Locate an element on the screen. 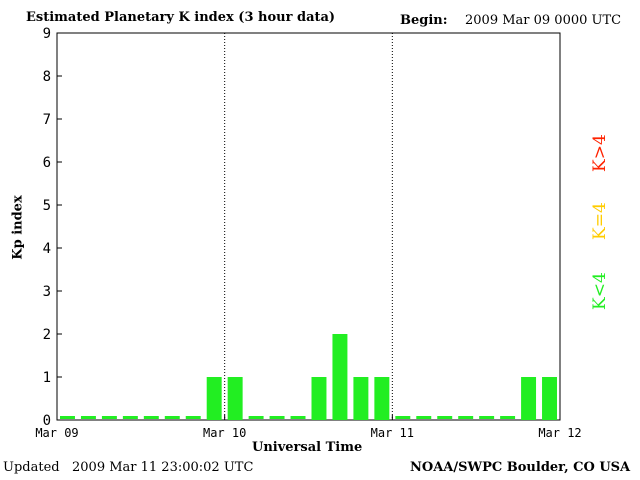 Image resolution: width=640 pixels, height=480 pixels. legend-below-4: K<4 is located at coordinates (600, 291).